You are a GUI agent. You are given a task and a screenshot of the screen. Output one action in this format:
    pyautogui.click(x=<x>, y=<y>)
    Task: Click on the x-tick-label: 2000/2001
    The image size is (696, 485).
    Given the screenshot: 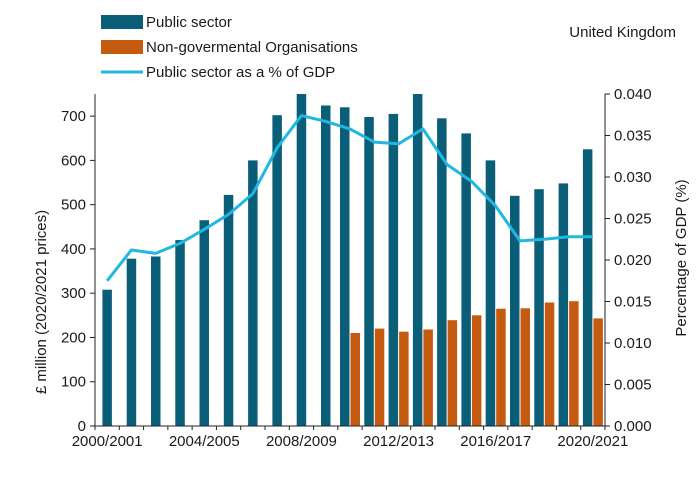 What is the action you would take?
    pyautogui.click(x=107, y=441)
    